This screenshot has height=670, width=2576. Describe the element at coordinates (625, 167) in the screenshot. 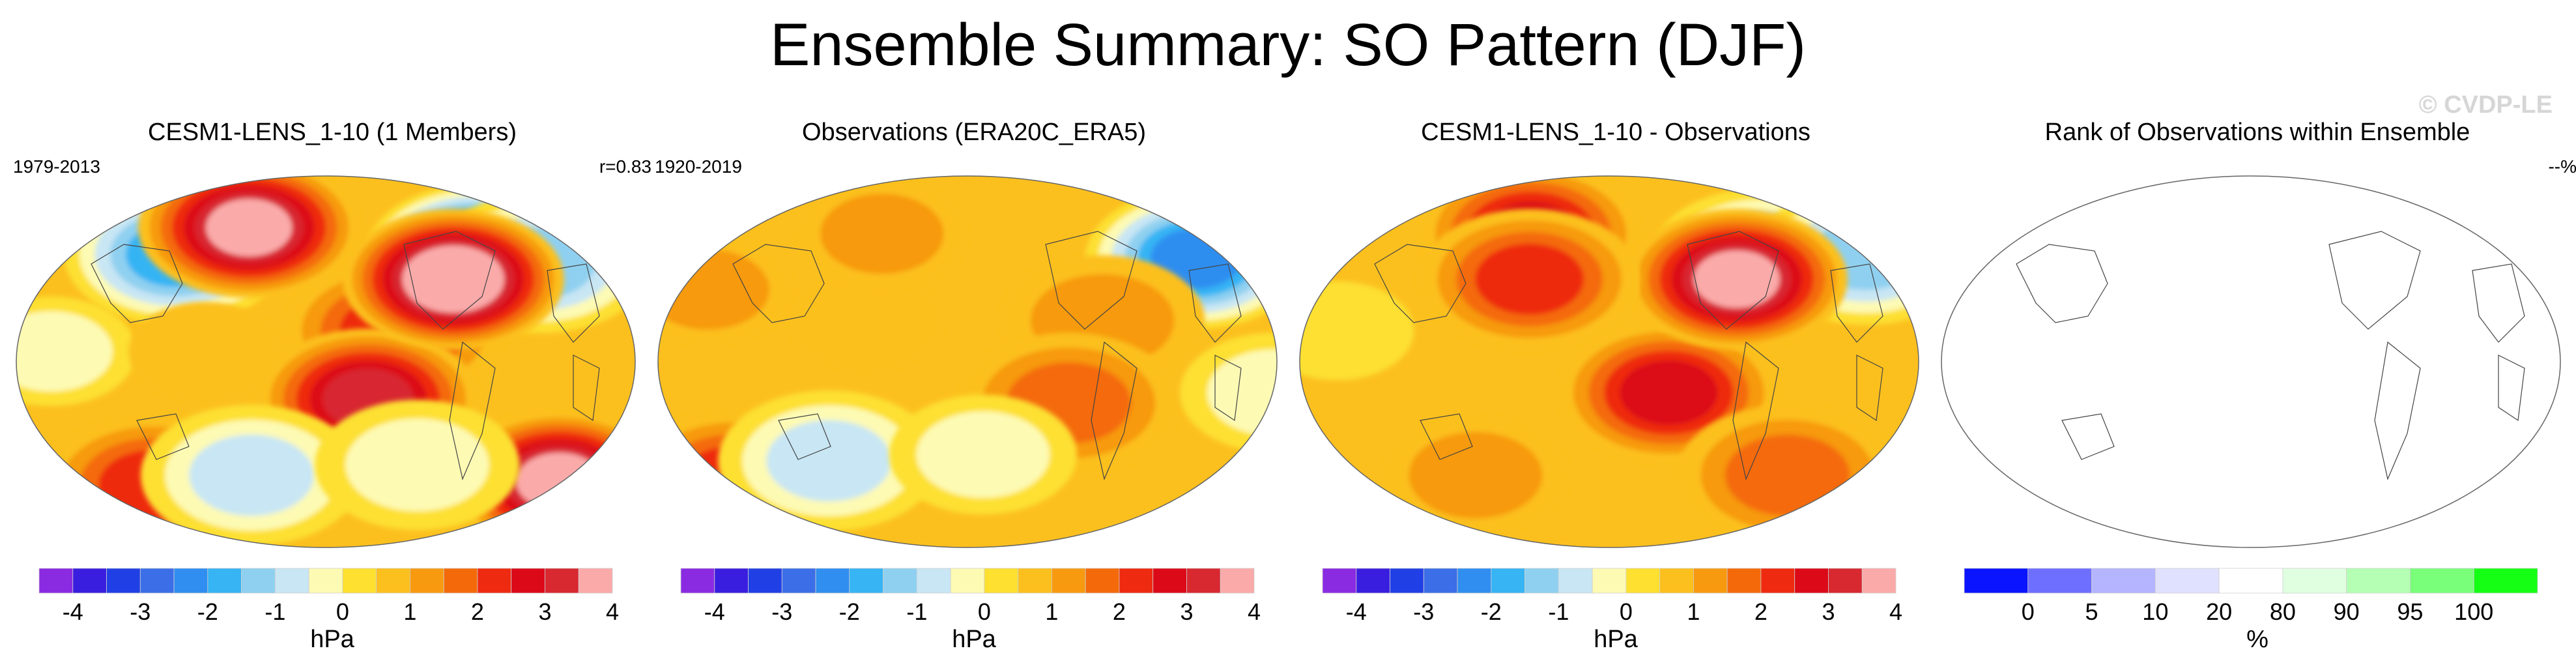

I see `stat-label: r=0.83` at that location.